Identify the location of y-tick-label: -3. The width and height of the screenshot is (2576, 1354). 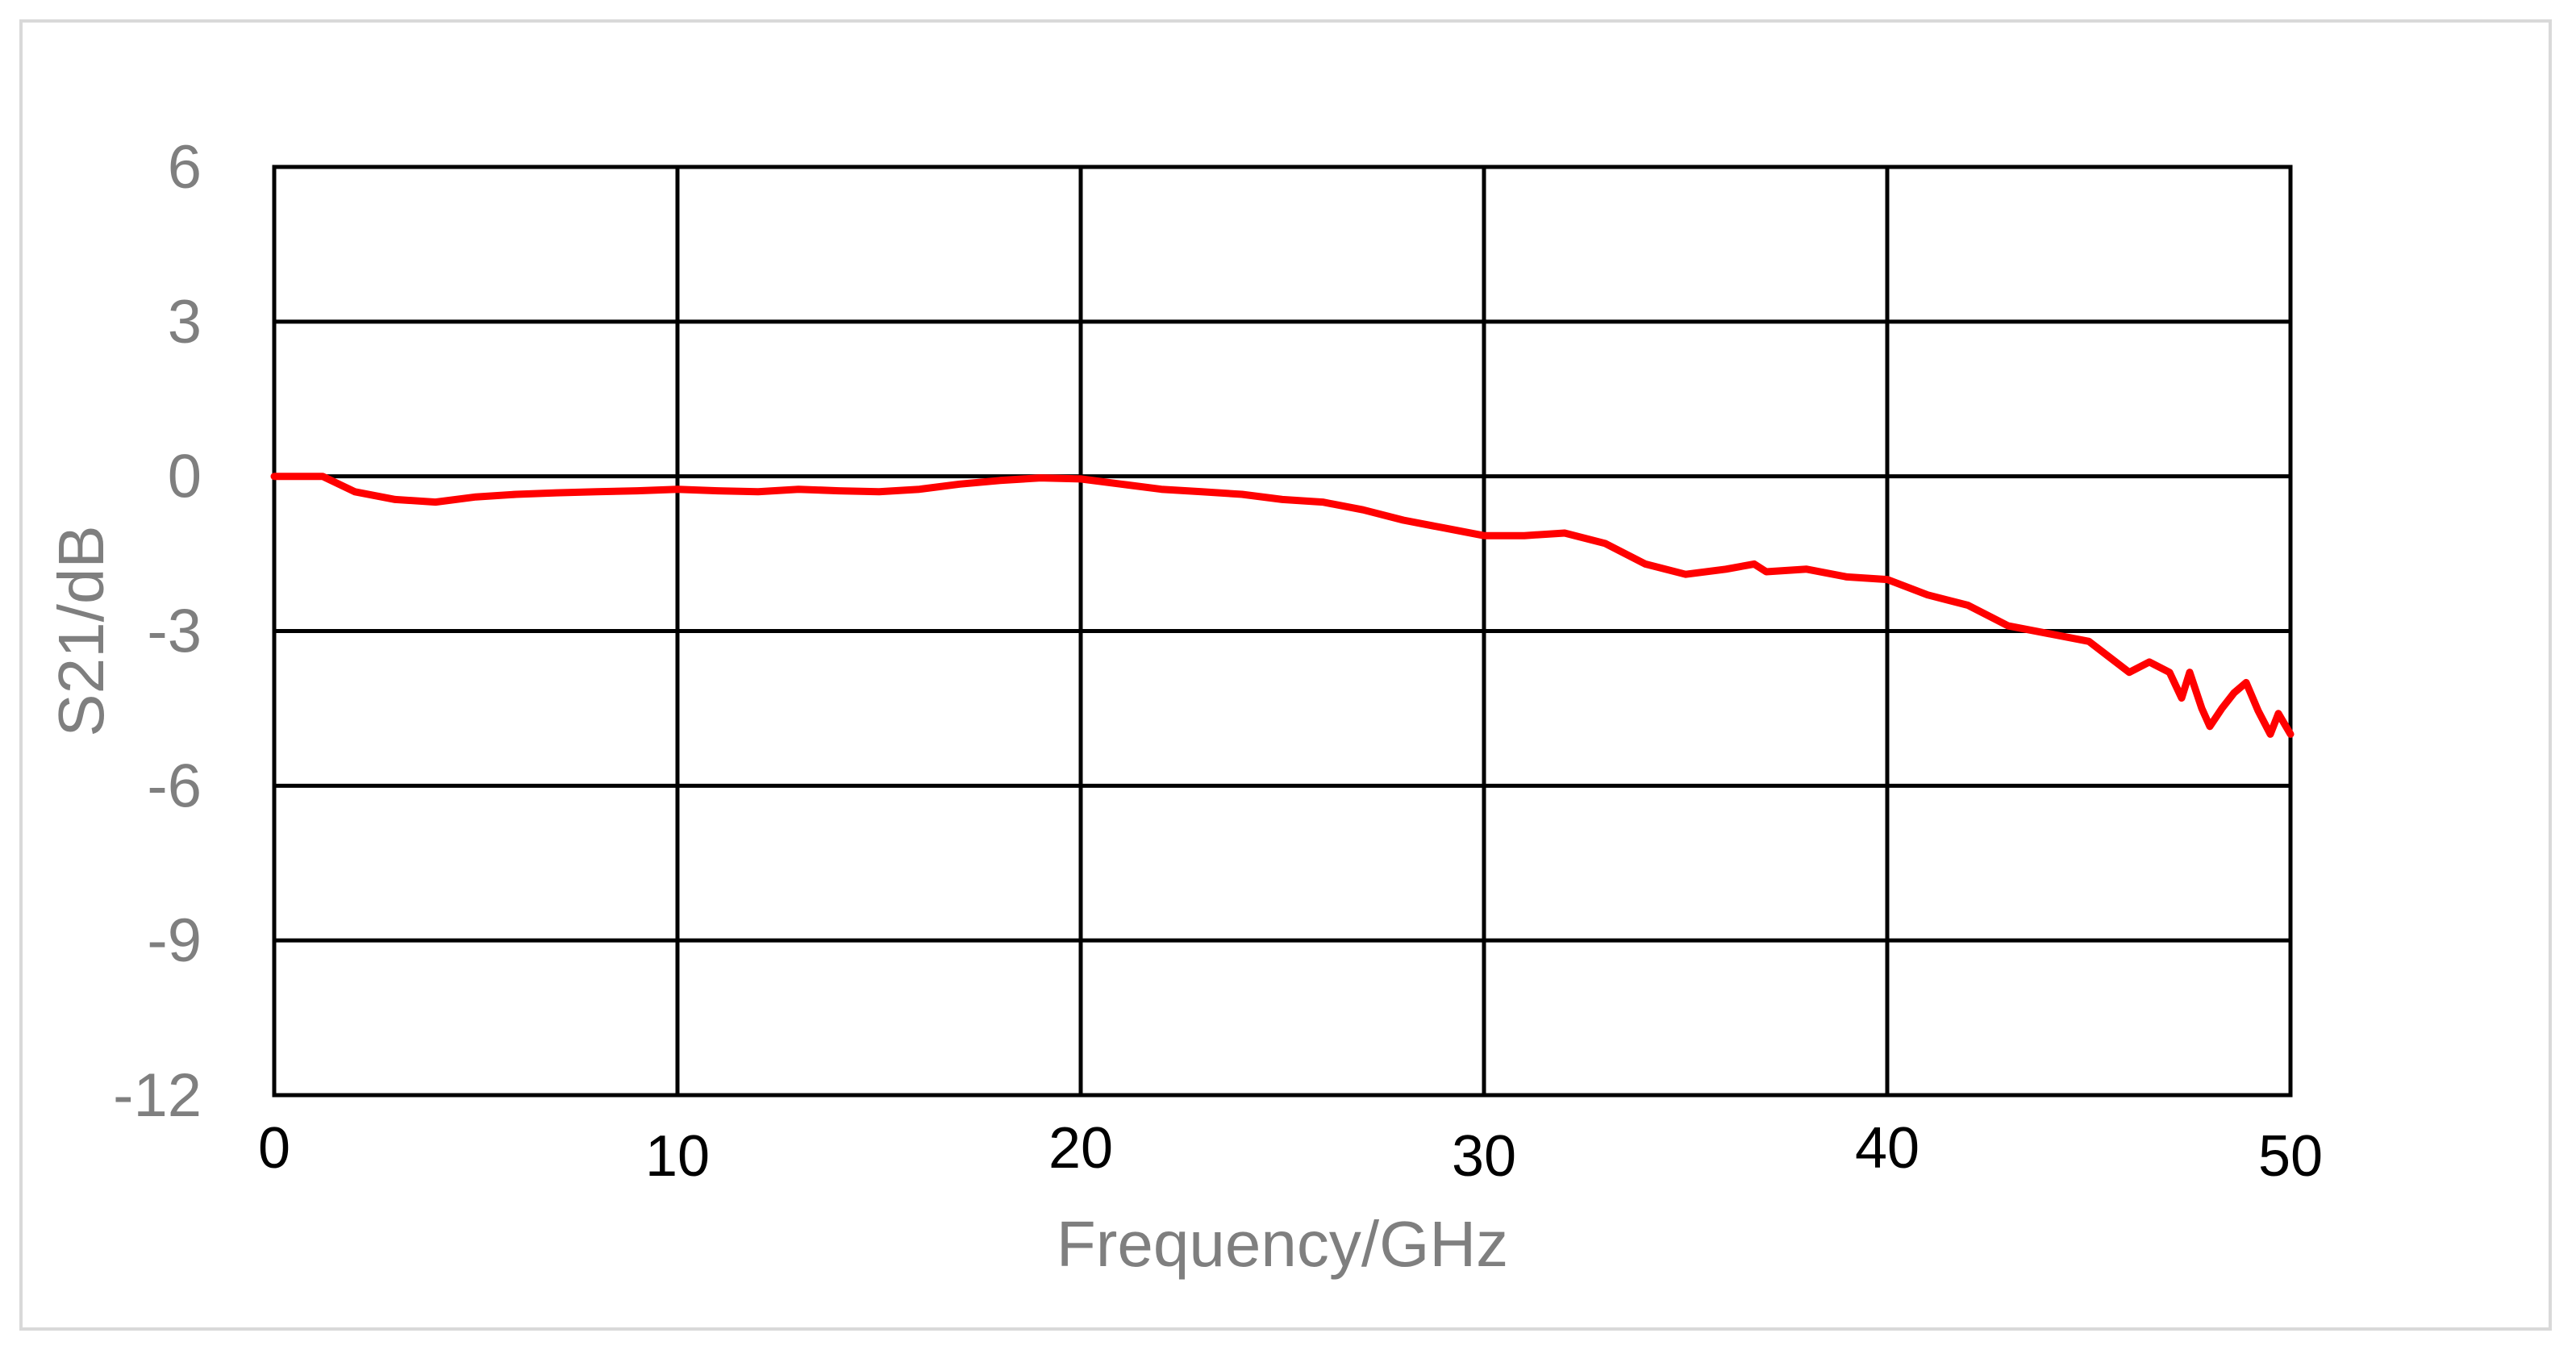
(174, 632).